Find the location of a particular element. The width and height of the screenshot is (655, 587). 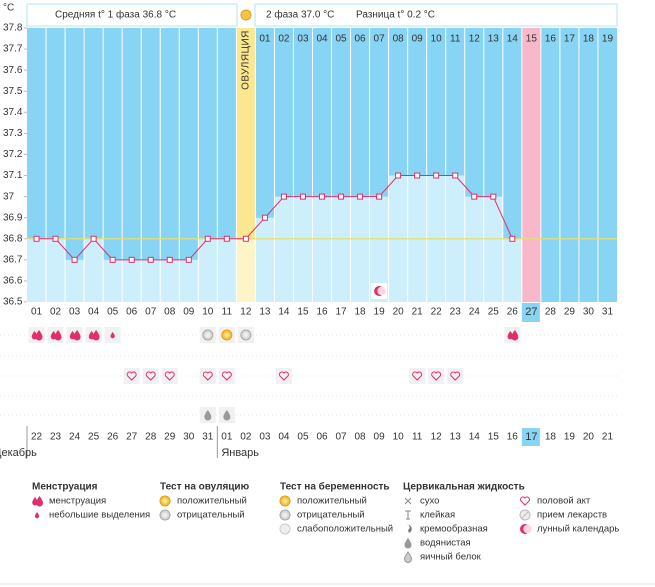

month-label: Декабрь is located at coordinates (18, 453).